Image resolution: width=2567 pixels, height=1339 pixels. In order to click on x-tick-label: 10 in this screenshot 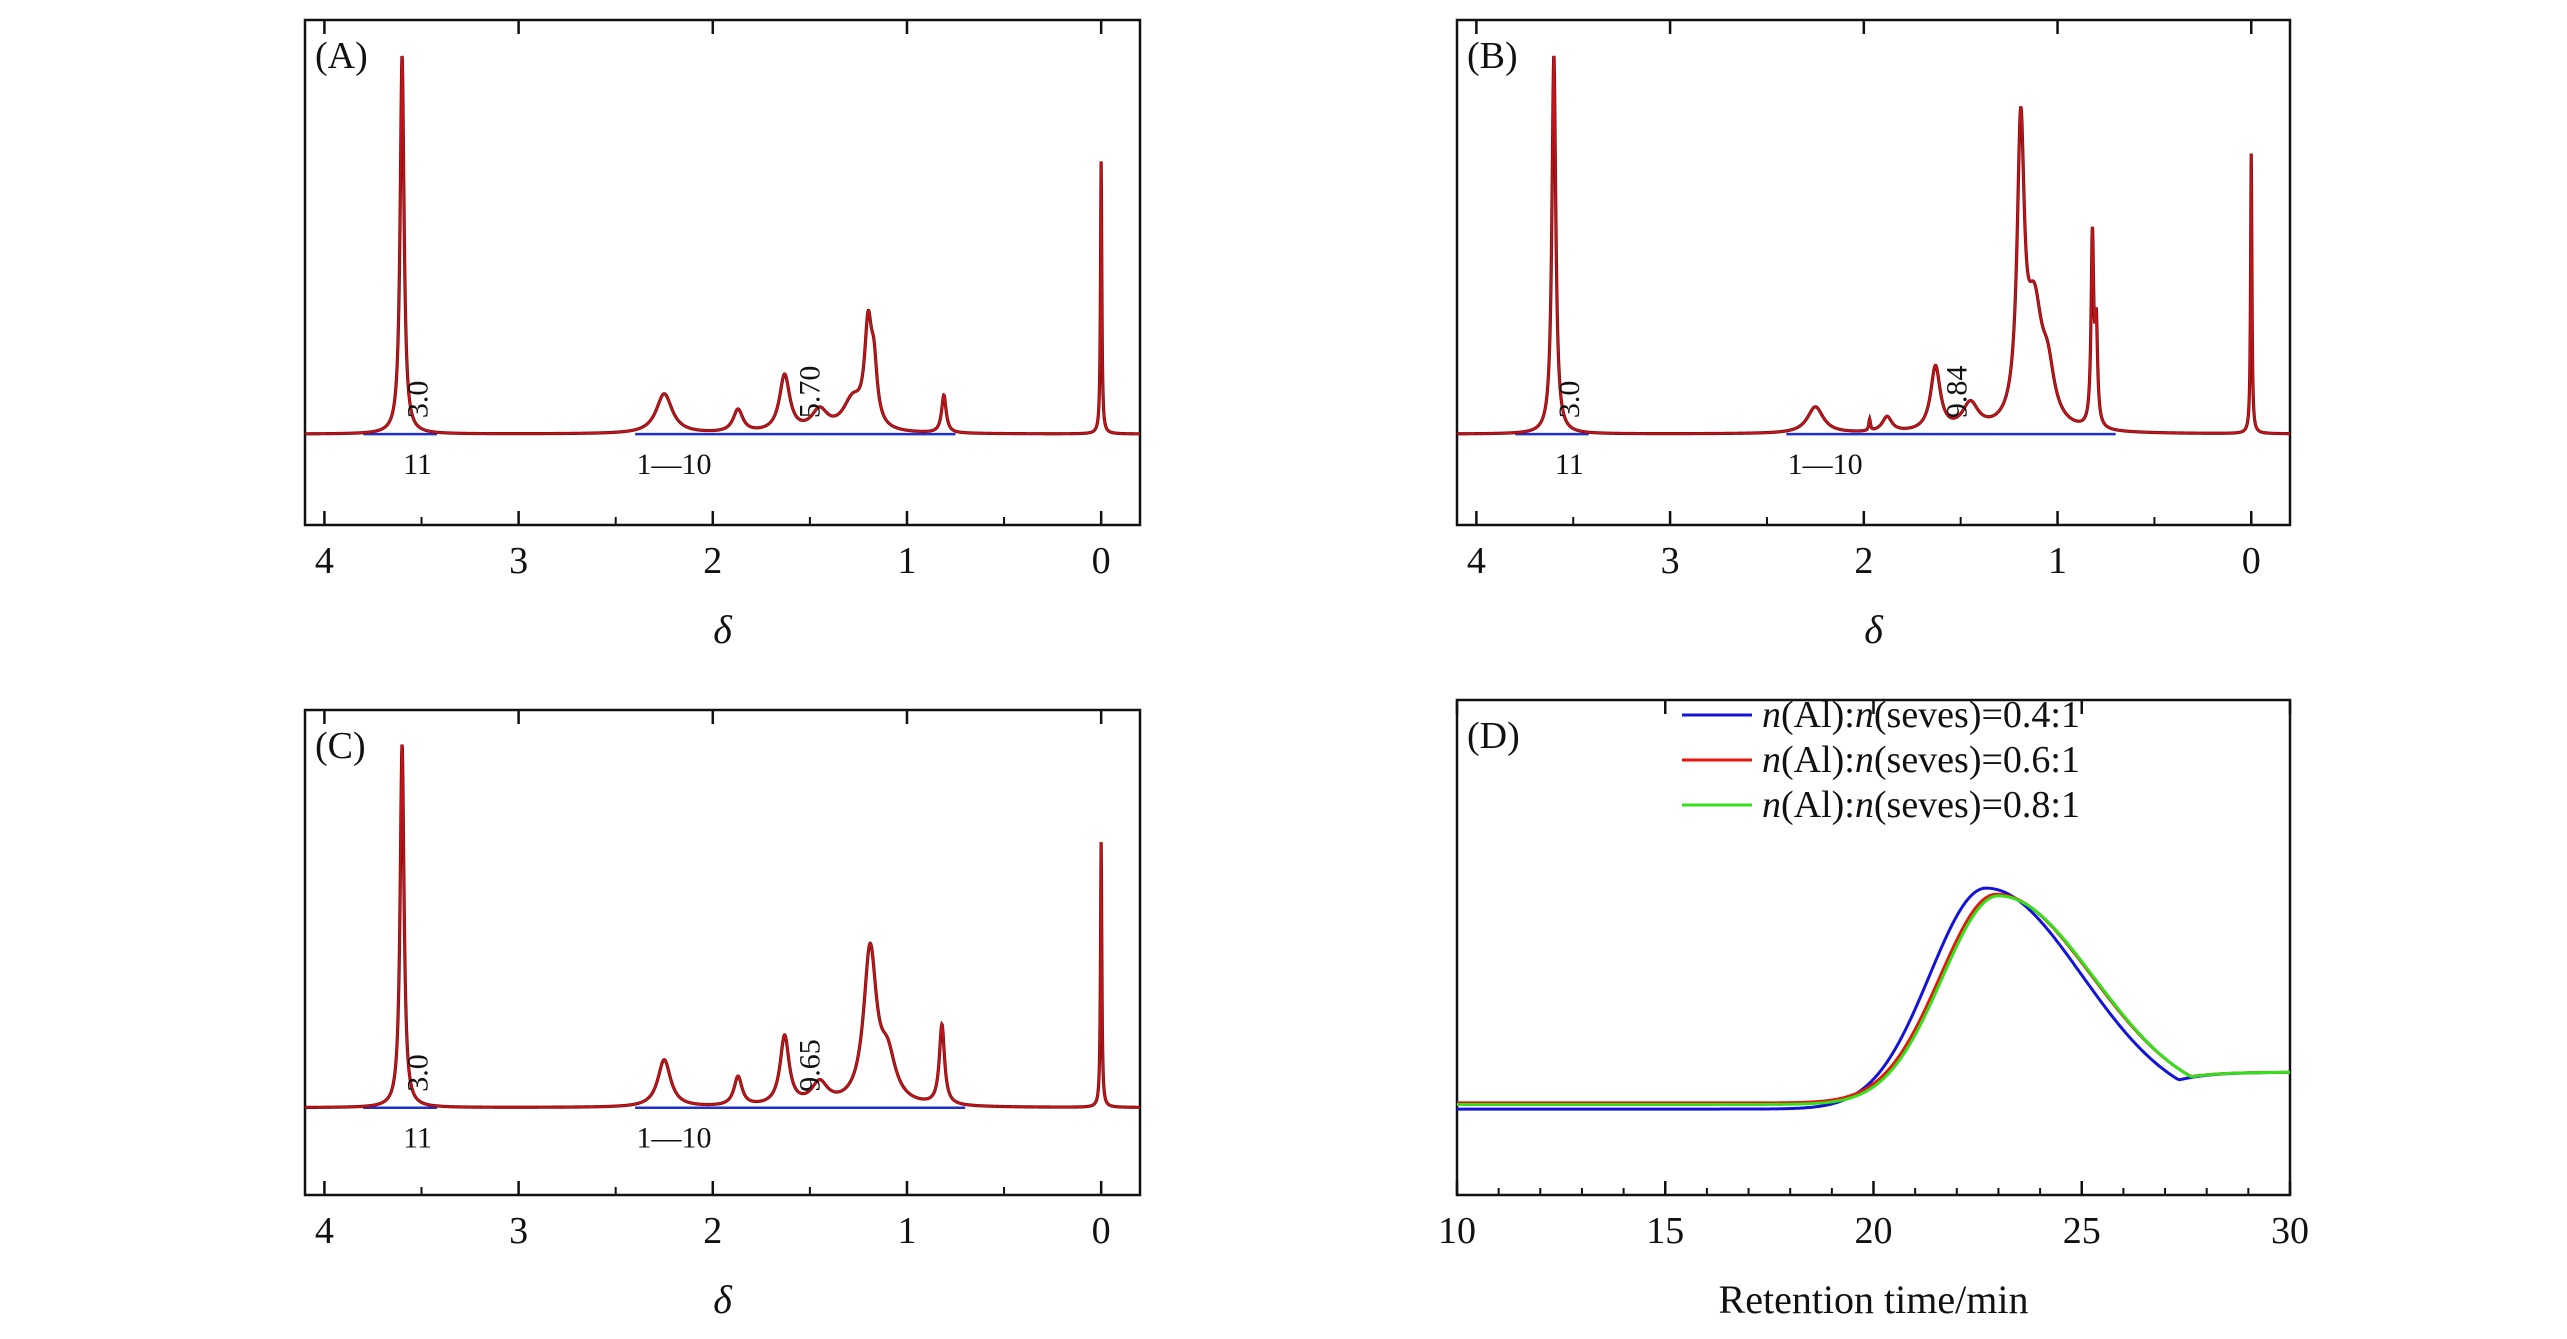, I will do `click(1457, 1231)`.